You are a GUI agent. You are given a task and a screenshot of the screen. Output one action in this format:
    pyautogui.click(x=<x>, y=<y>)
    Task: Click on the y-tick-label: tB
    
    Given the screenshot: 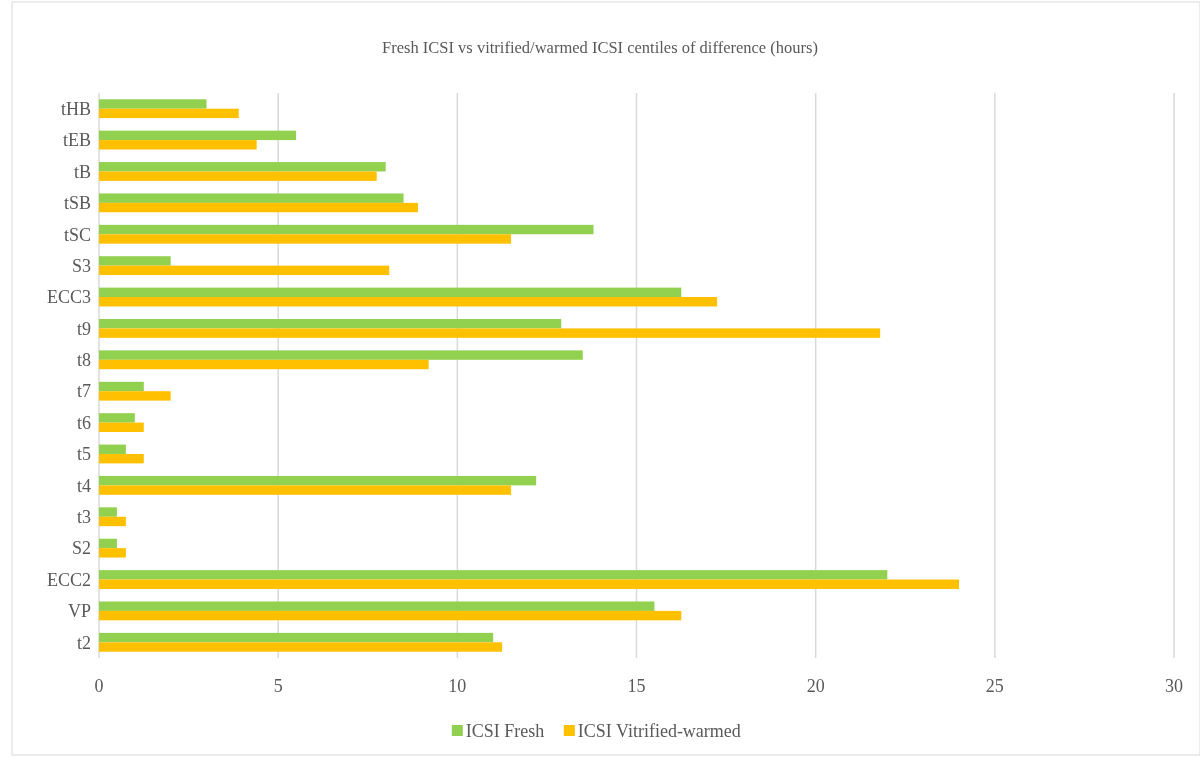 What is the action you would take?
    pyautogui.click(x=82, y=171)
    